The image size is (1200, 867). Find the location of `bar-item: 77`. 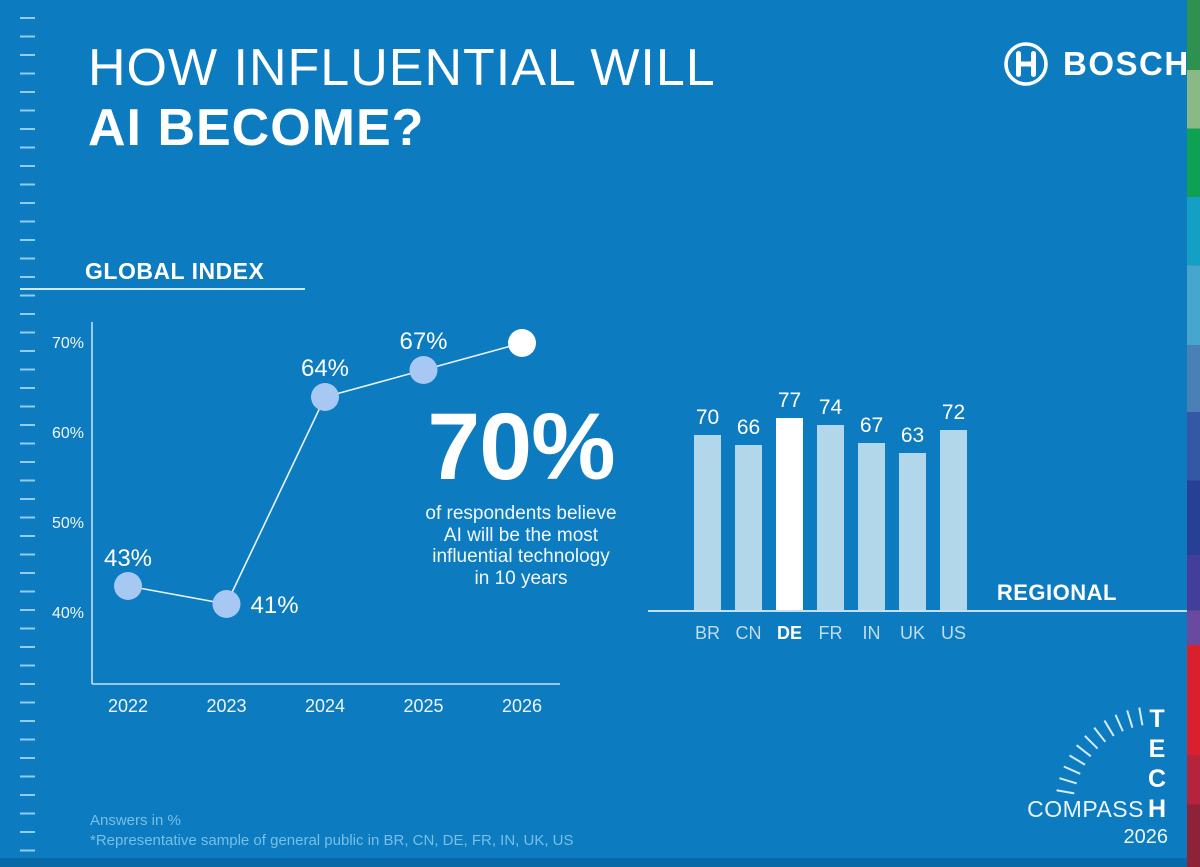

bar-item: 77 is located at coordinates (789, 499).